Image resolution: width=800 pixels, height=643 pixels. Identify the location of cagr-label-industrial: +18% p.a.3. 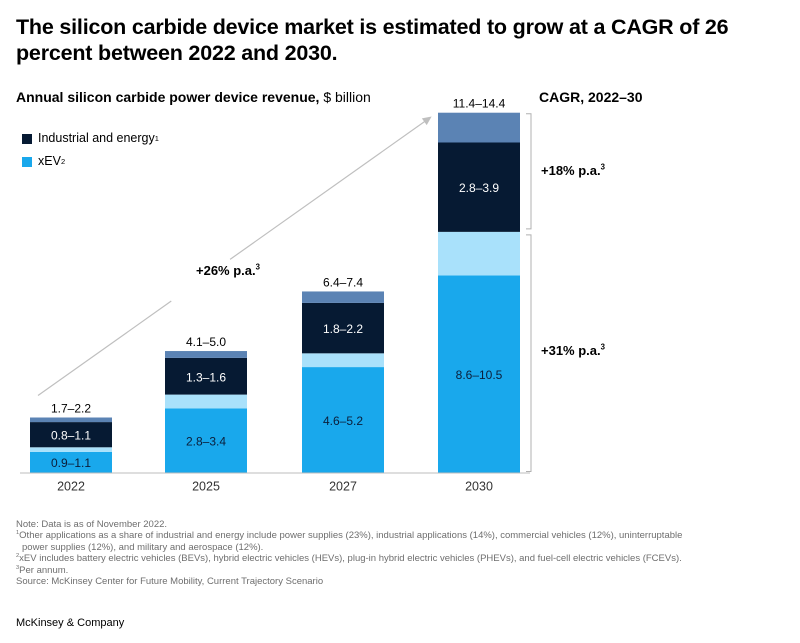
(573, 170).